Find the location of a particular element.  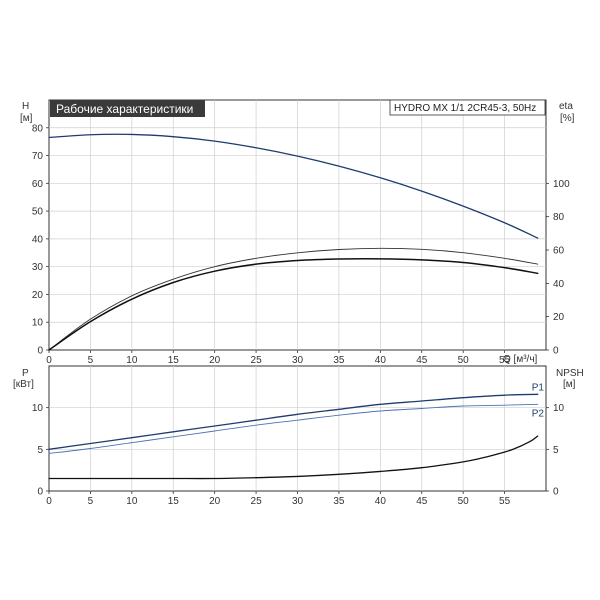

bottom-x-tick-label: 10 is located at coordinates (132, 501).